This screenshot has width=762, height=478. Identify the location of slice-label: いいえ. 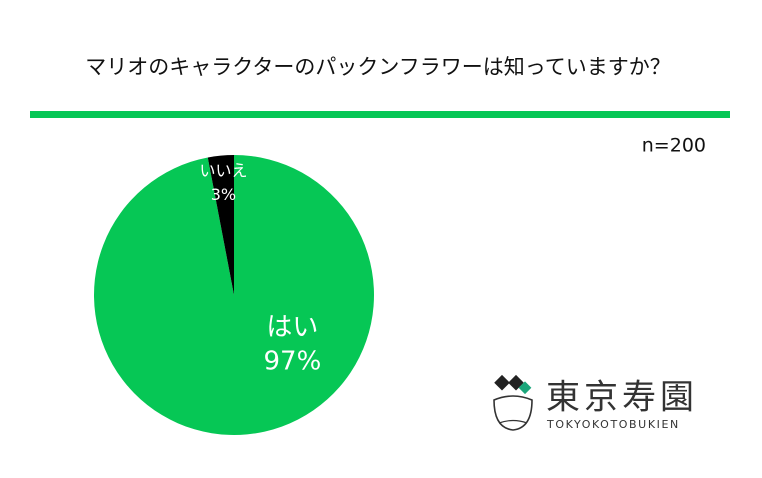
(223, 170).